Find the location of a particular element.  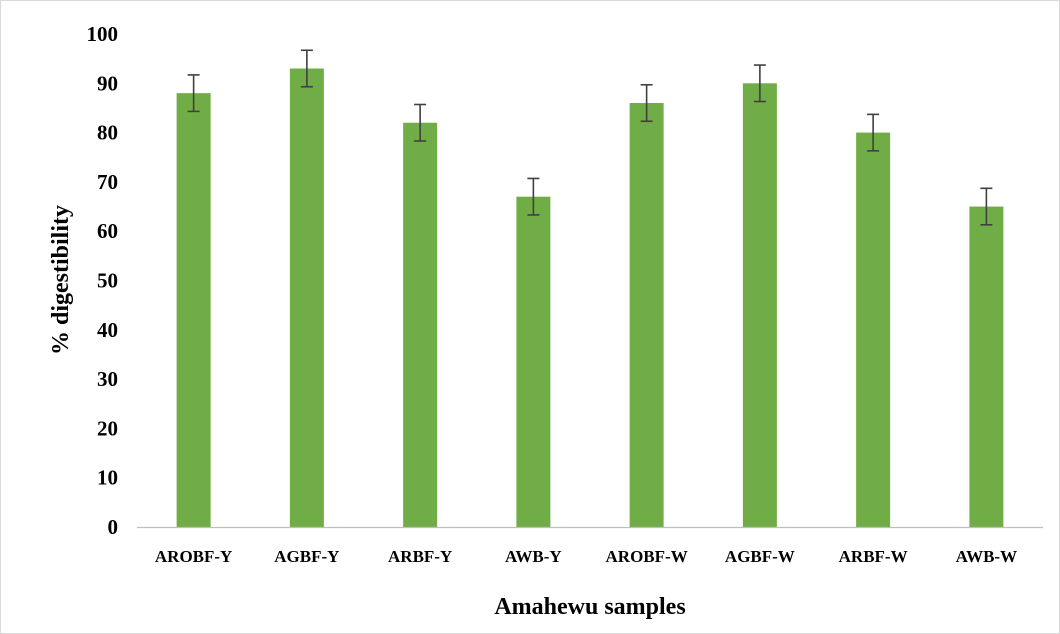

y-axis-title: % digestibility is located at coordinates (61, 280).